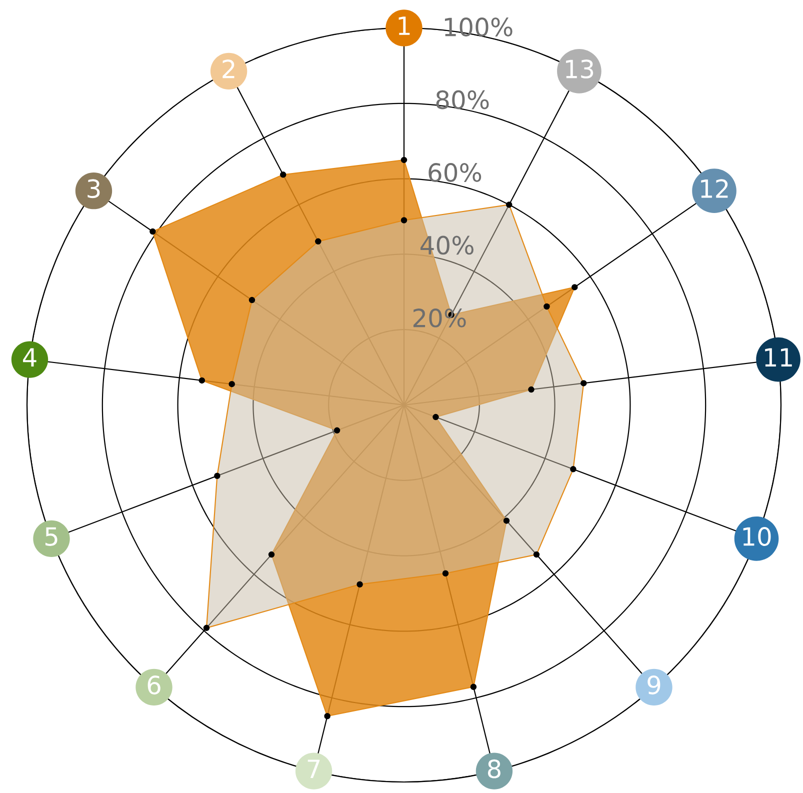 This screenshot has width=803, height=793. Describe the element at coordinates (580, 69) in the screenshot. I see `spoke-label: 13` at that location.